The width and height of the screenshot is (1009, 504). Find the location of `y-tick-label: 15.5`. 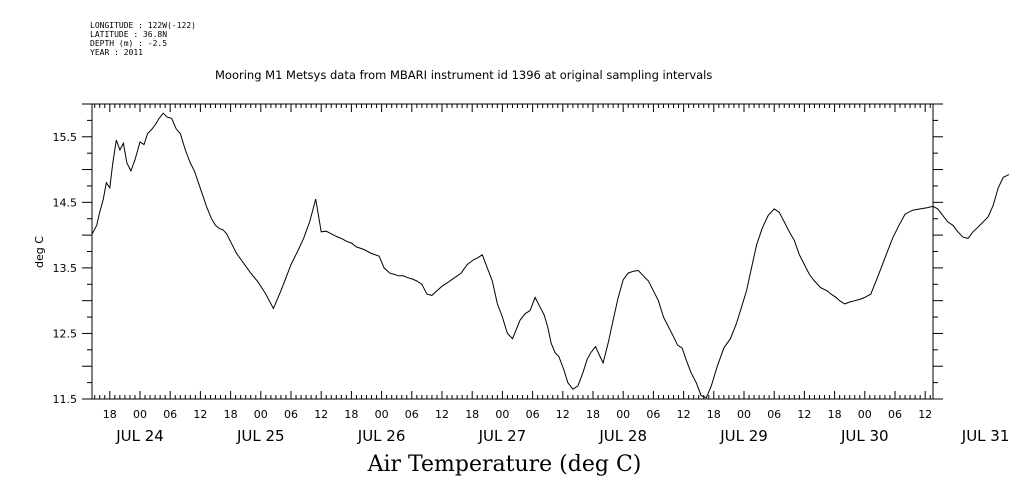

y-tick-label: 15.5 is located at coordinates (65, 137).